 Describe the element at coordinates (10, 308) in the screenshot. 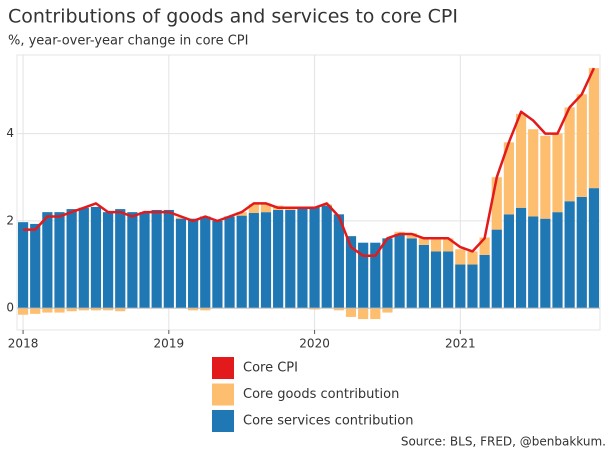

I see `y-tick-label: 0` at that location.